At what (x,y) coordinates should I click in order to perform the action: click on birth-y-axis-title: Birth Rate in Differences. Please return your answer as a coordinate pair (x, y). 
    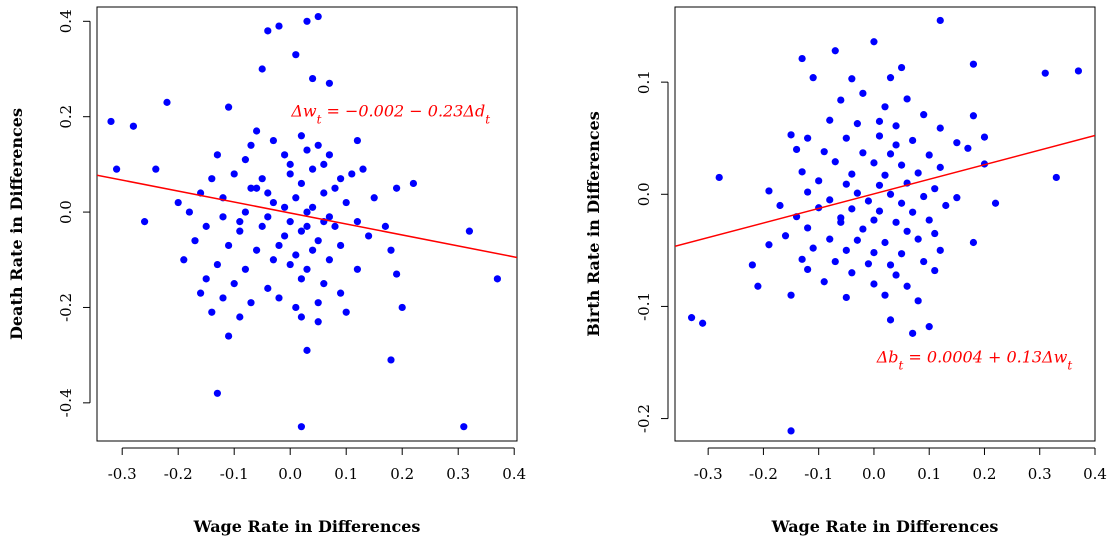
    Looking at the image, I should click on (593, 224).